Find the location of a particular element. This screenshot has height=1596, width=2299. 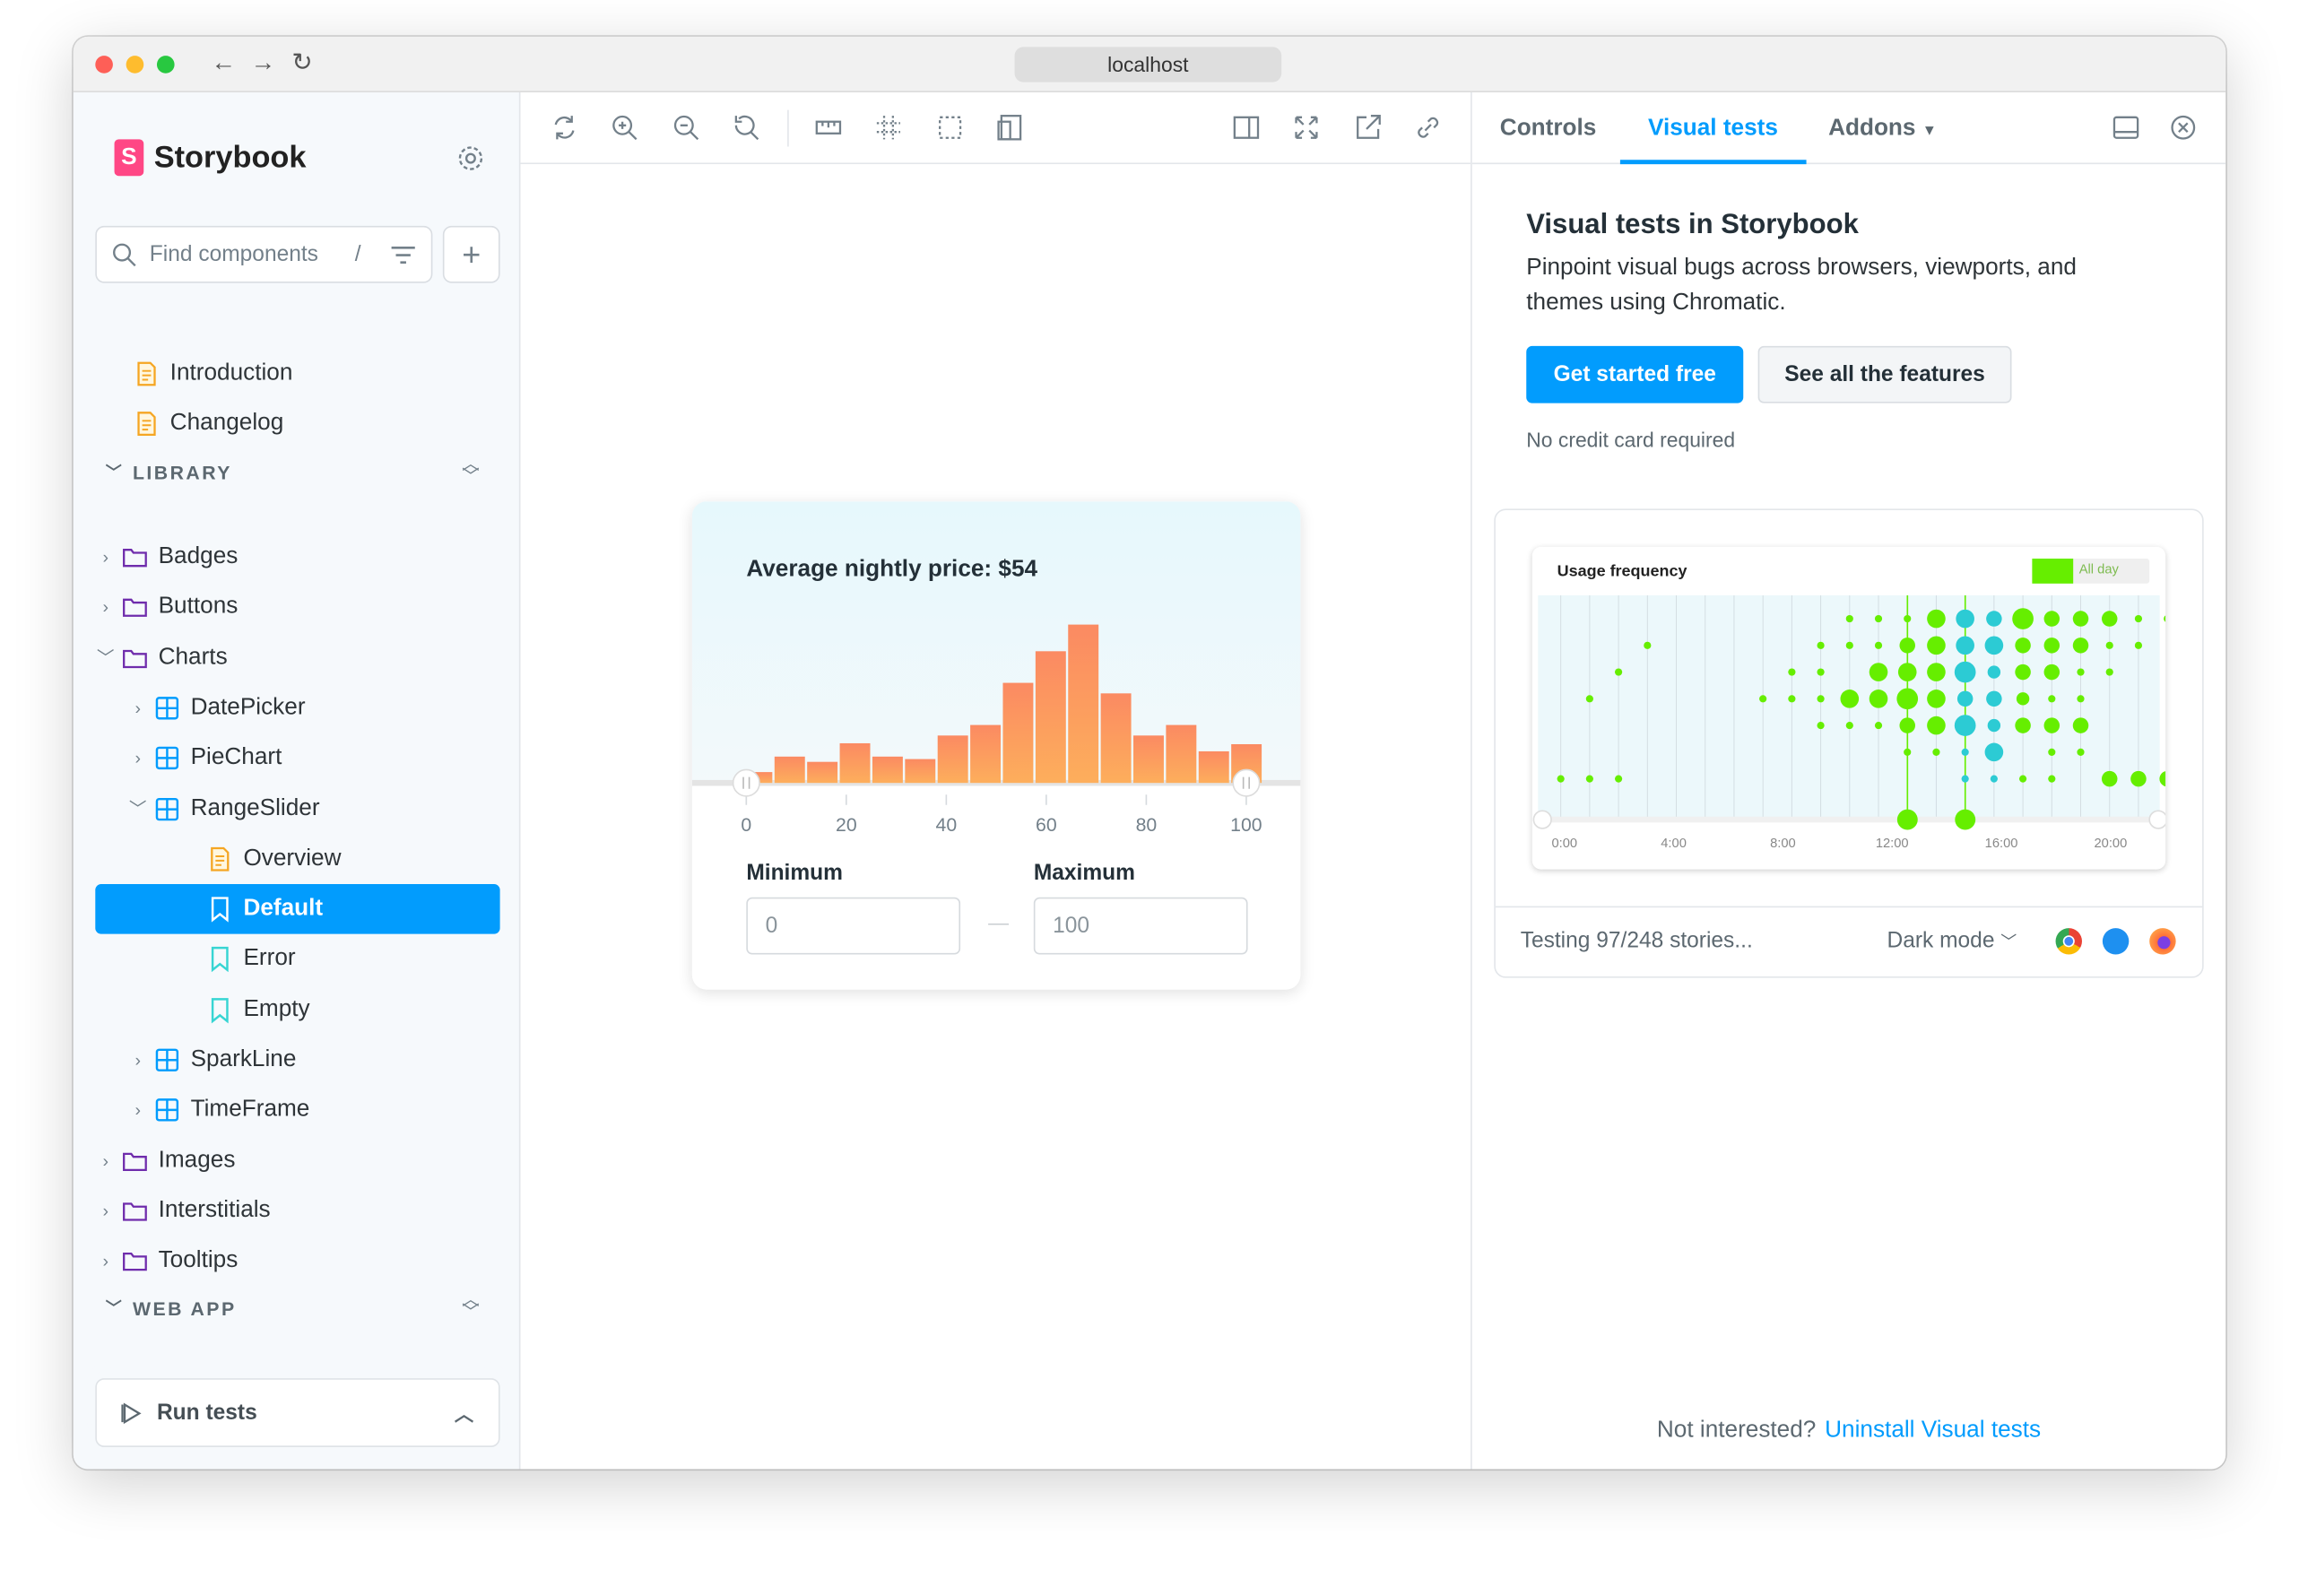

sidebar-item-default: Default is located at coordinates (297, 909).